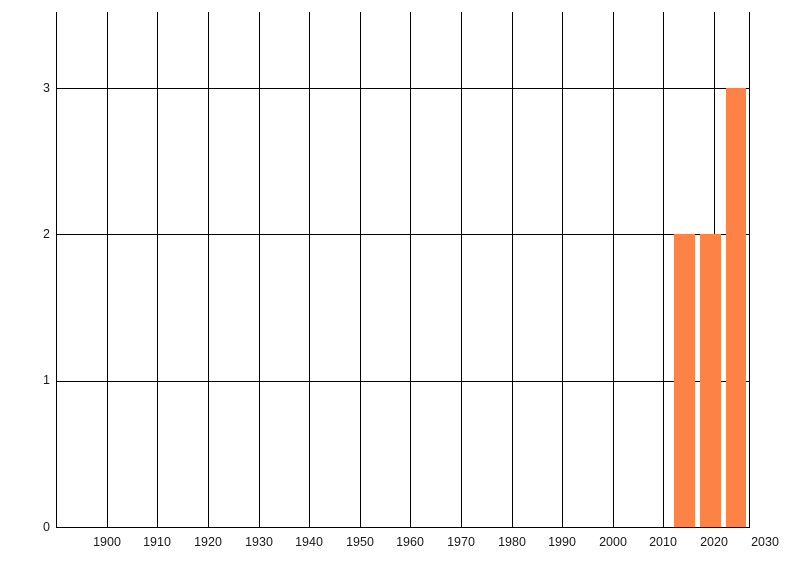  Describe the element at coordinates (403, 527) in the screenshot. I see `x-axis-line` at that location.